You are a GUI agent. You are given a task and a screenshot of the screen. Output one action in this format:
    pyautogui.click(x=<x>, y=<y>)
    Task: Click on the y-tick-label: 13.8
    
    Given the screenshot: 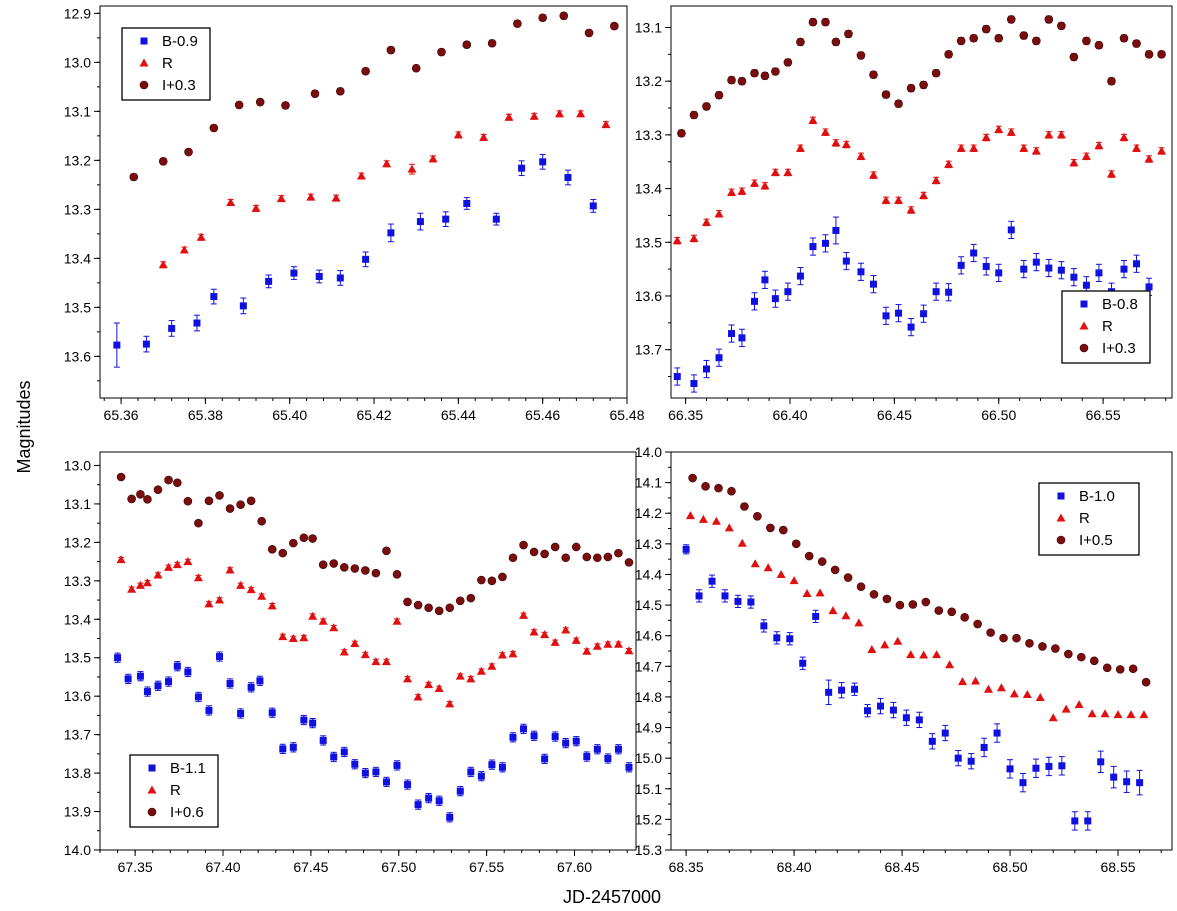 What is the action you would take?
    pyautogui.click(x=77, y=773)
    